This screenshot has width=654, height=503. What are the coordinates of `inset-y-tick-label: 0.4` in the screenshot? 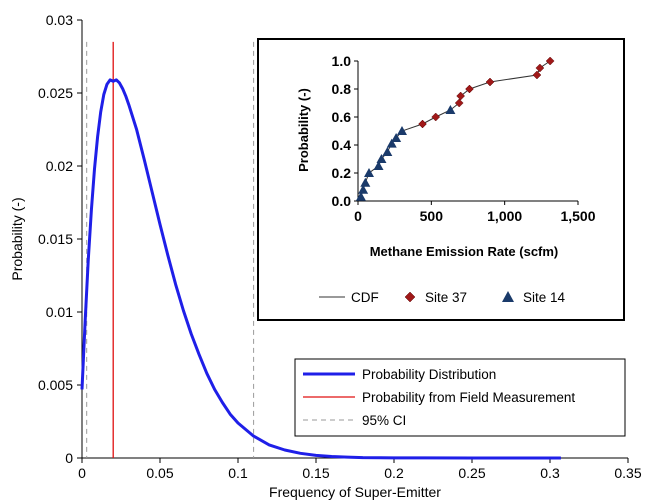 It's located at (342, 145).